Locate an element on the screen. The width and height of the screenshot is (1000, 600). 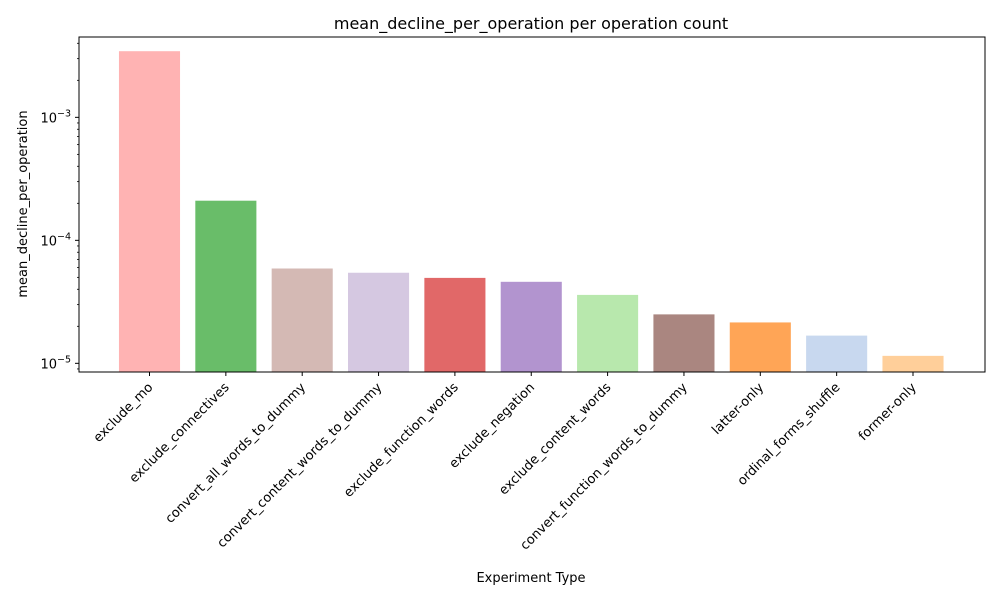
bar-exclude_content_words is located at coordinates (608, 333).